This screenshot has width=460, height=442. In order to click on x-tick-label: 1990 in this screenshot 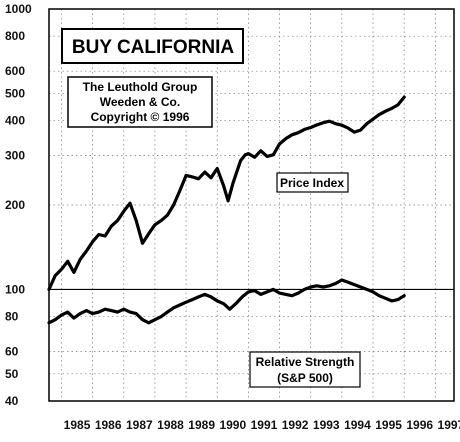, I will do `click(232, 425)`.